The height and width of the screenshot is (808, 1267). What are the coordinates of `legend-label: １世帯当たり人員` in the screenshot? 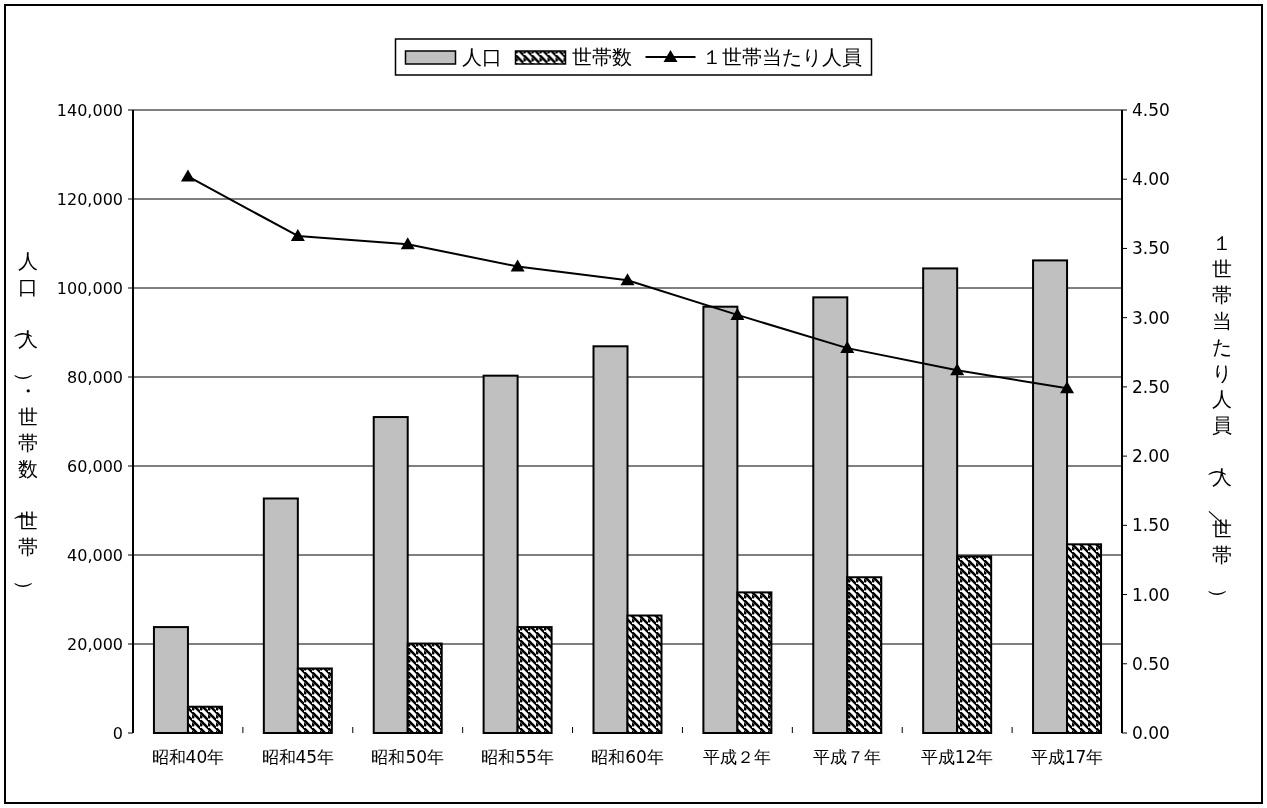 It's located at (781, 57).